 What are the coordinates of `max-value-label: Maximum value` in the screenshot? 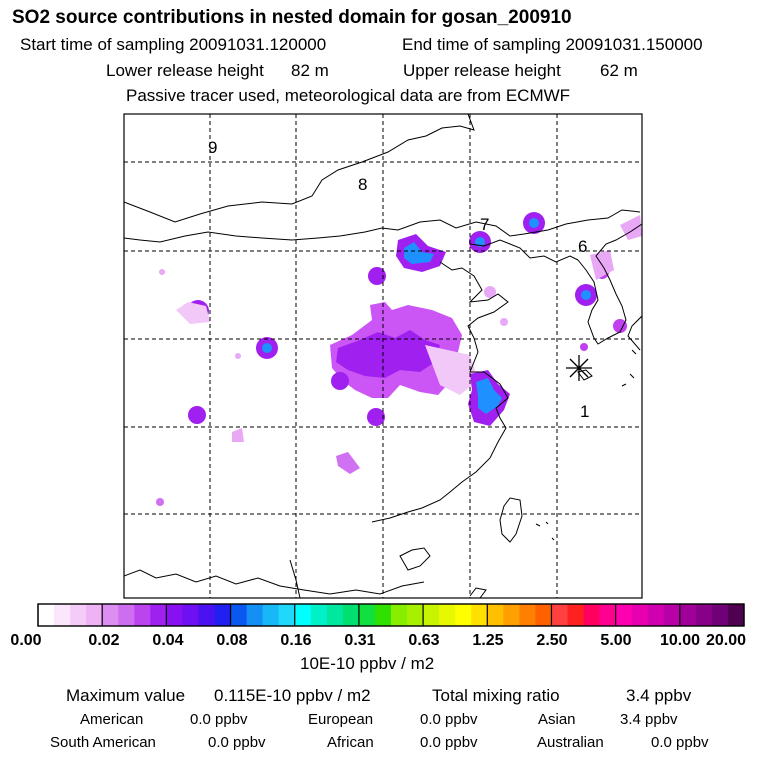 It's located at (126, 695).